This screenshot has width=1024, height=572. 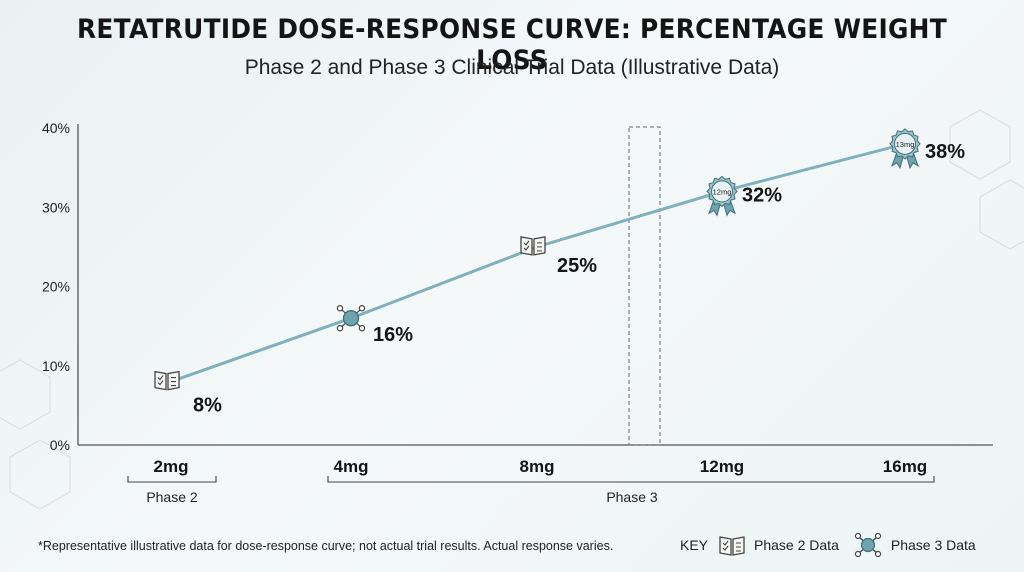 What do you see at coordinates (644, 286) in the screenshot?
I see `phase-divider` at bounding box center [644, 286].